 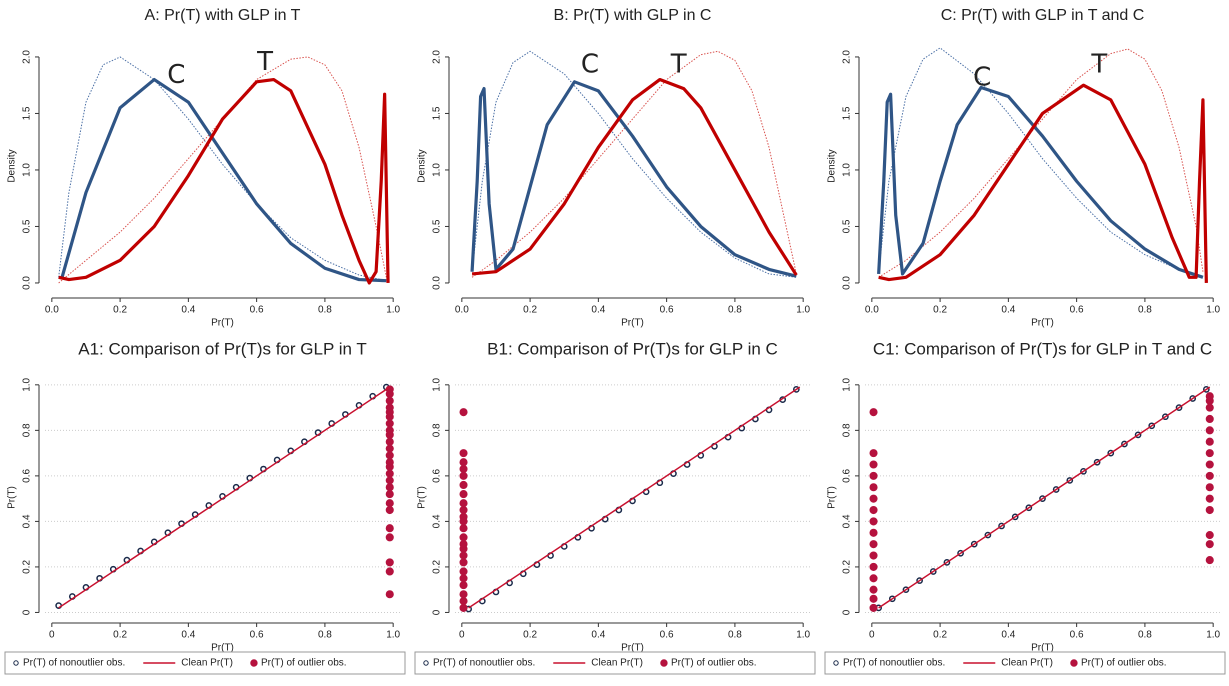 I want to click on y-axis-label: Pr(T), so click(x=832, y=497).